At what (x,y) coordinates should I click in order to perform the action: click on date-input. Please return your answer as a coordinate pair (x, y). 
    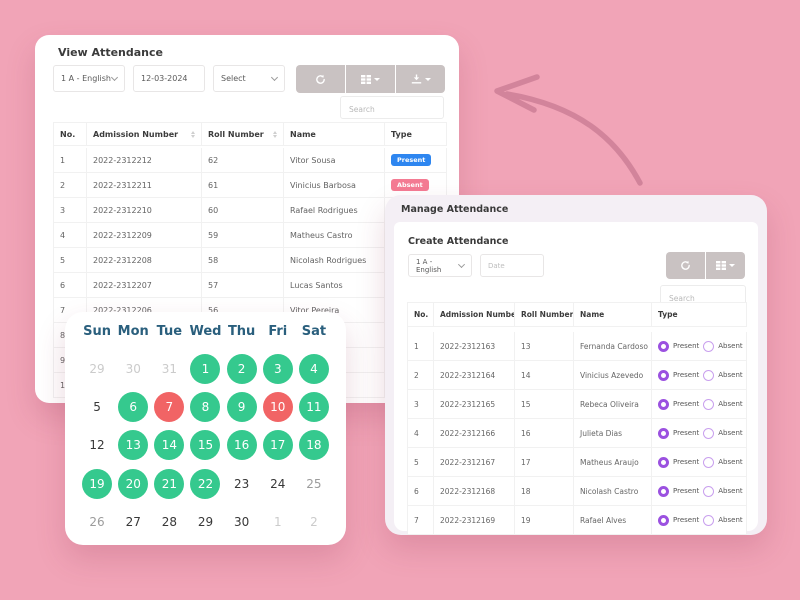
    Looking at the image, I should click on (512, 265).